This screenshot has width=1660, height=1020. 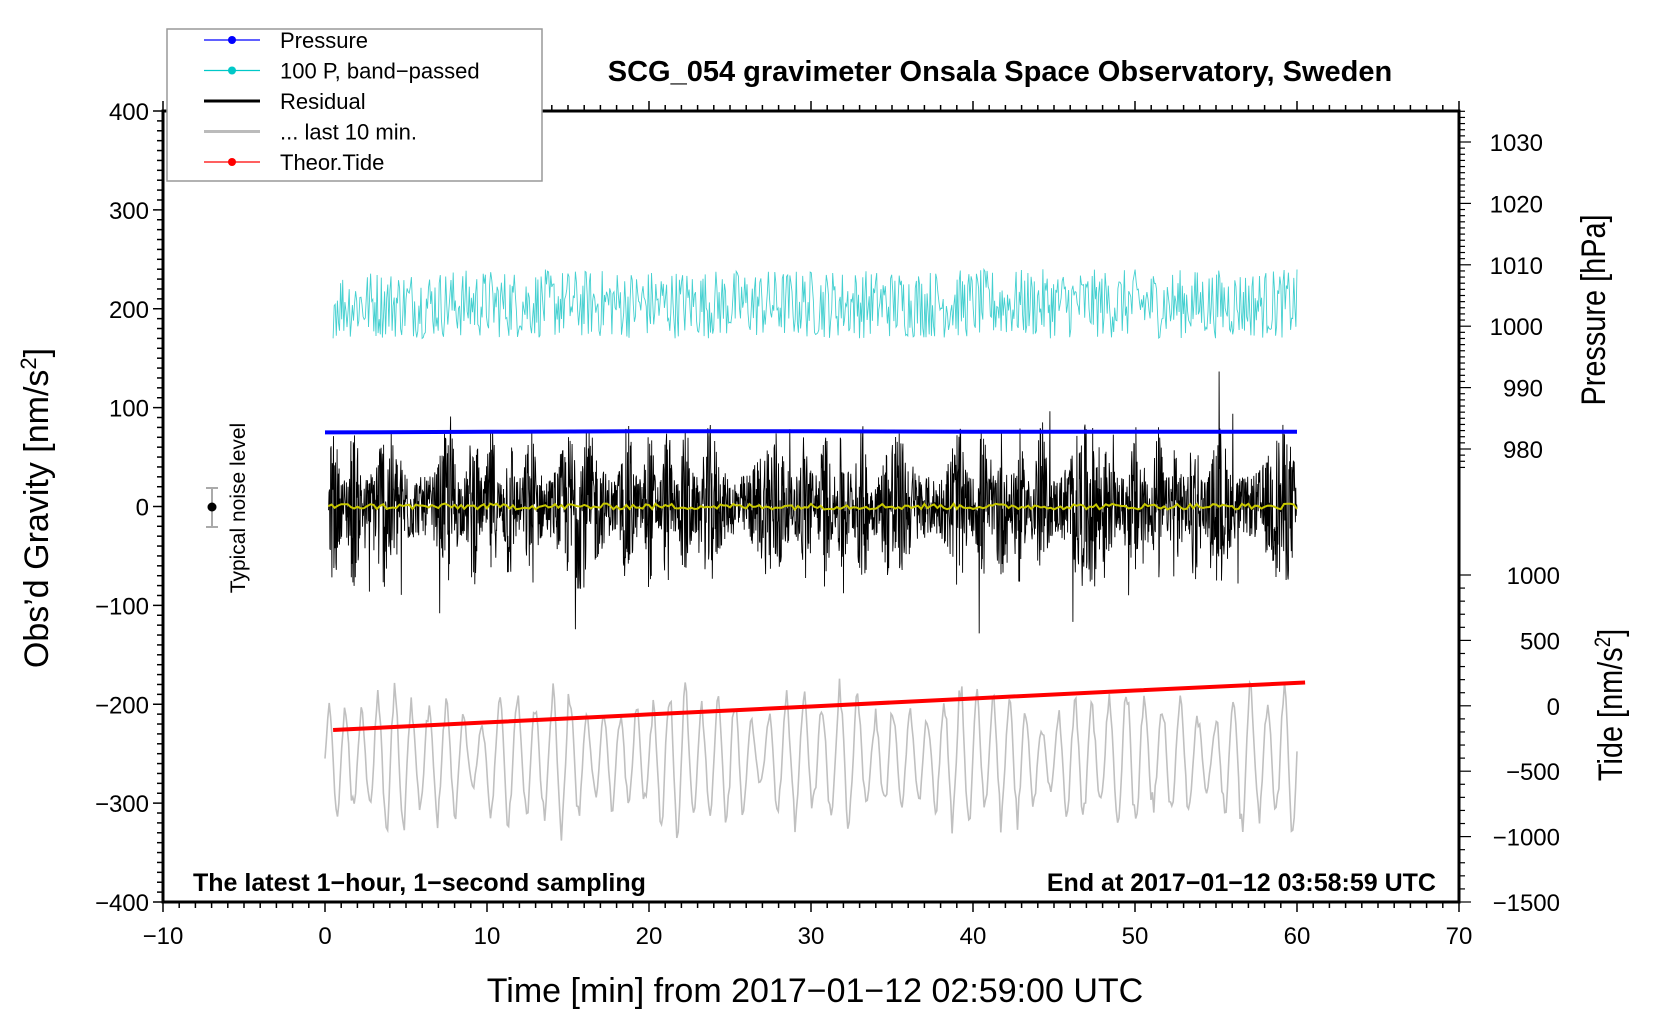 What do you see at coordinates (819, 706) in the screenshot?
I see `tide-trace` at bounding box center [819, 706].